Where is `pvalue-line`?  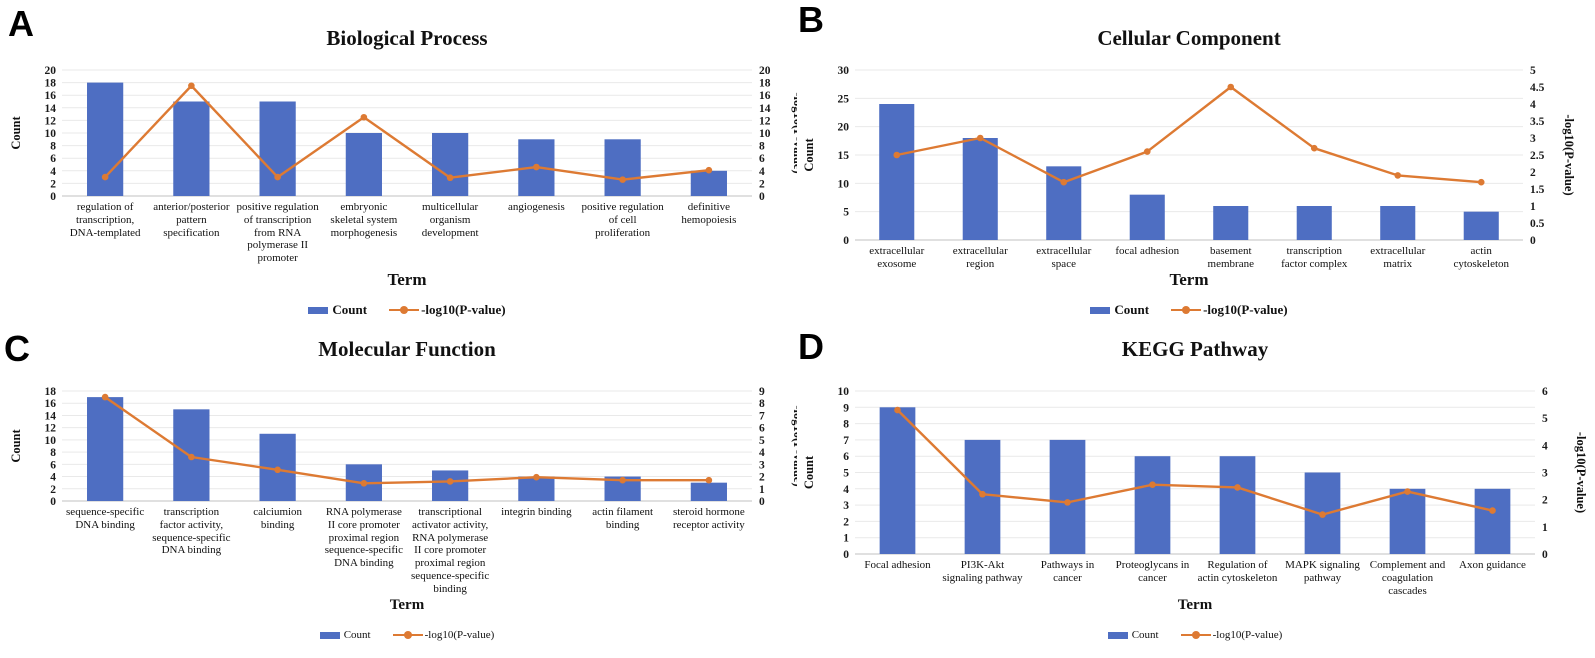 pvalue-line is located at coordinates (1194, 462).